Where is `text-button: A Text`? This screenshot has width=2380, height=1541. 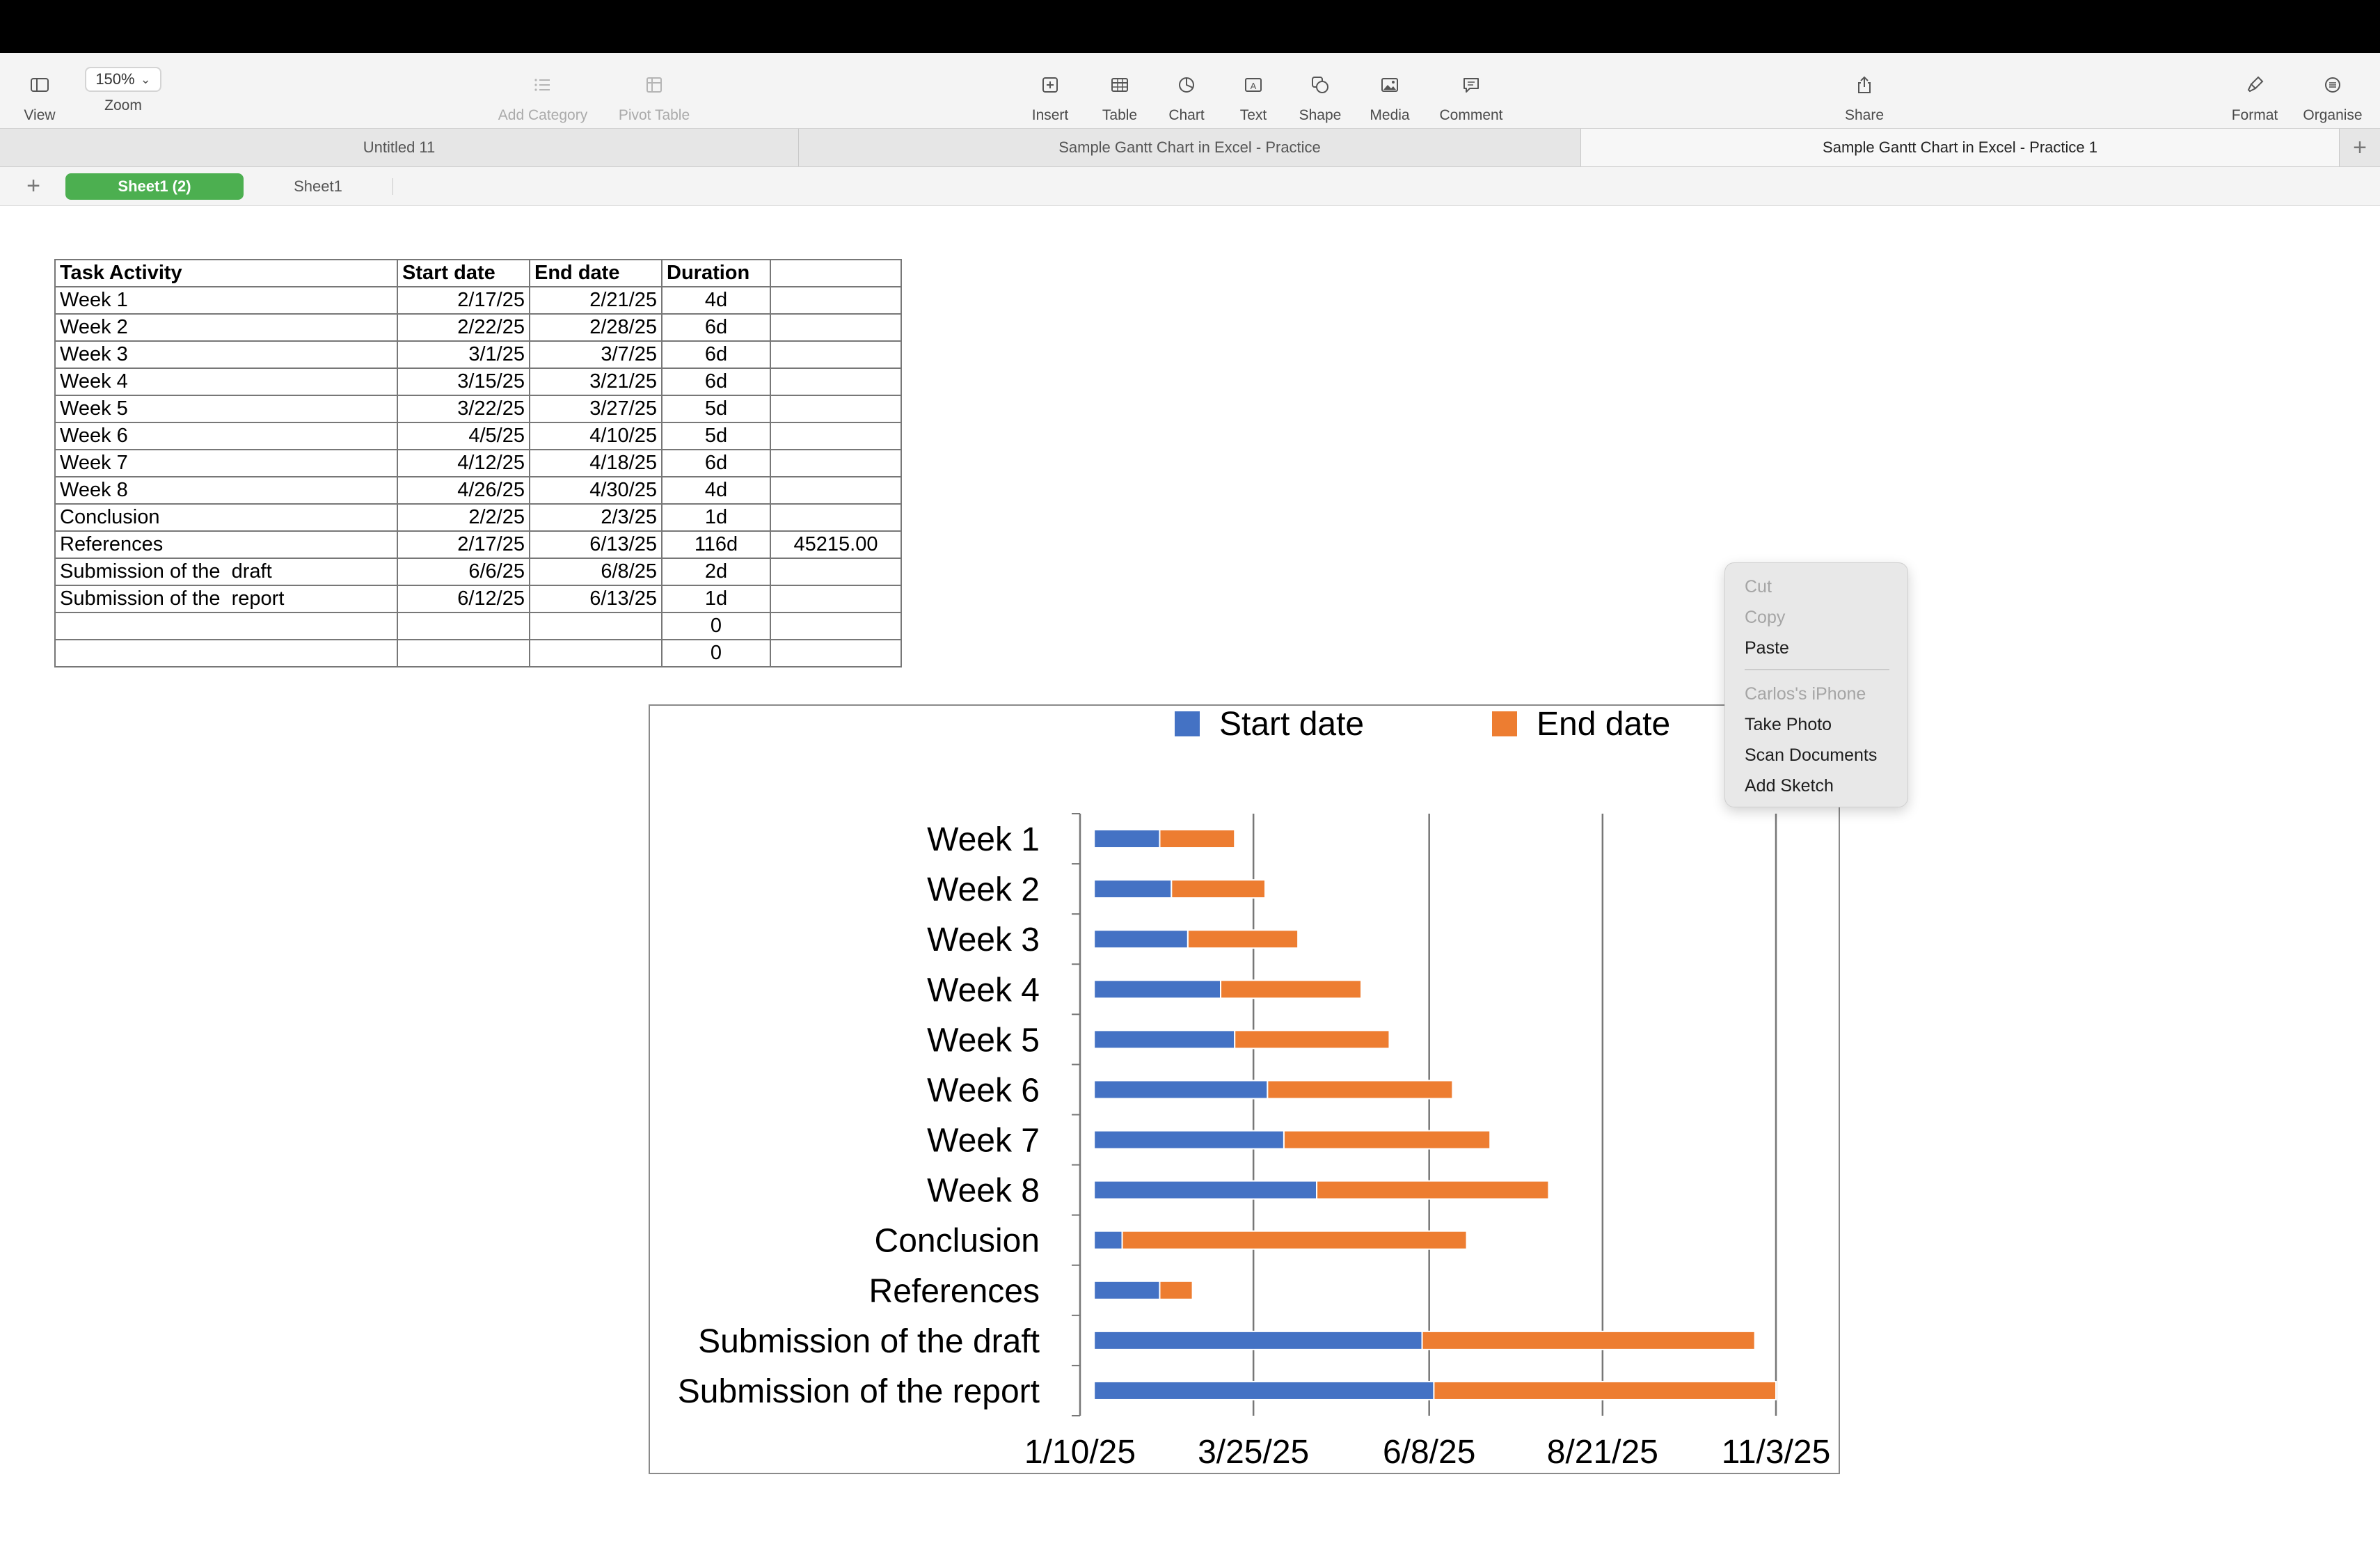 text-button: A Text is located at coordinates (1253, 90).